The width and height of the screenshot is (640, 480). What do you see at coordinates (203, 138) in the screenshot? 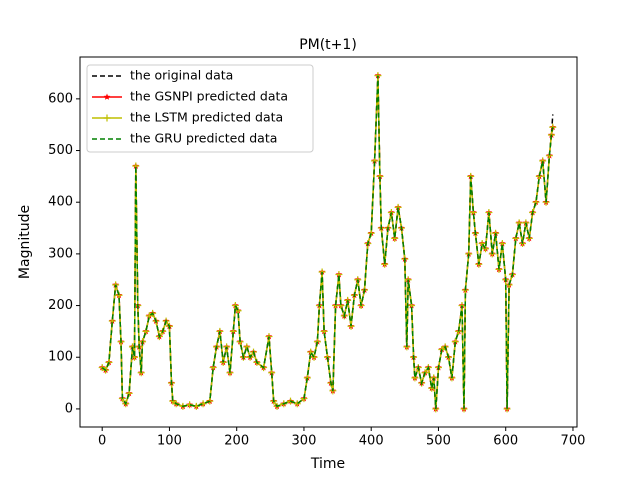
I see `legend-label: the GRU predicted data` at bounding box center [203, 138].